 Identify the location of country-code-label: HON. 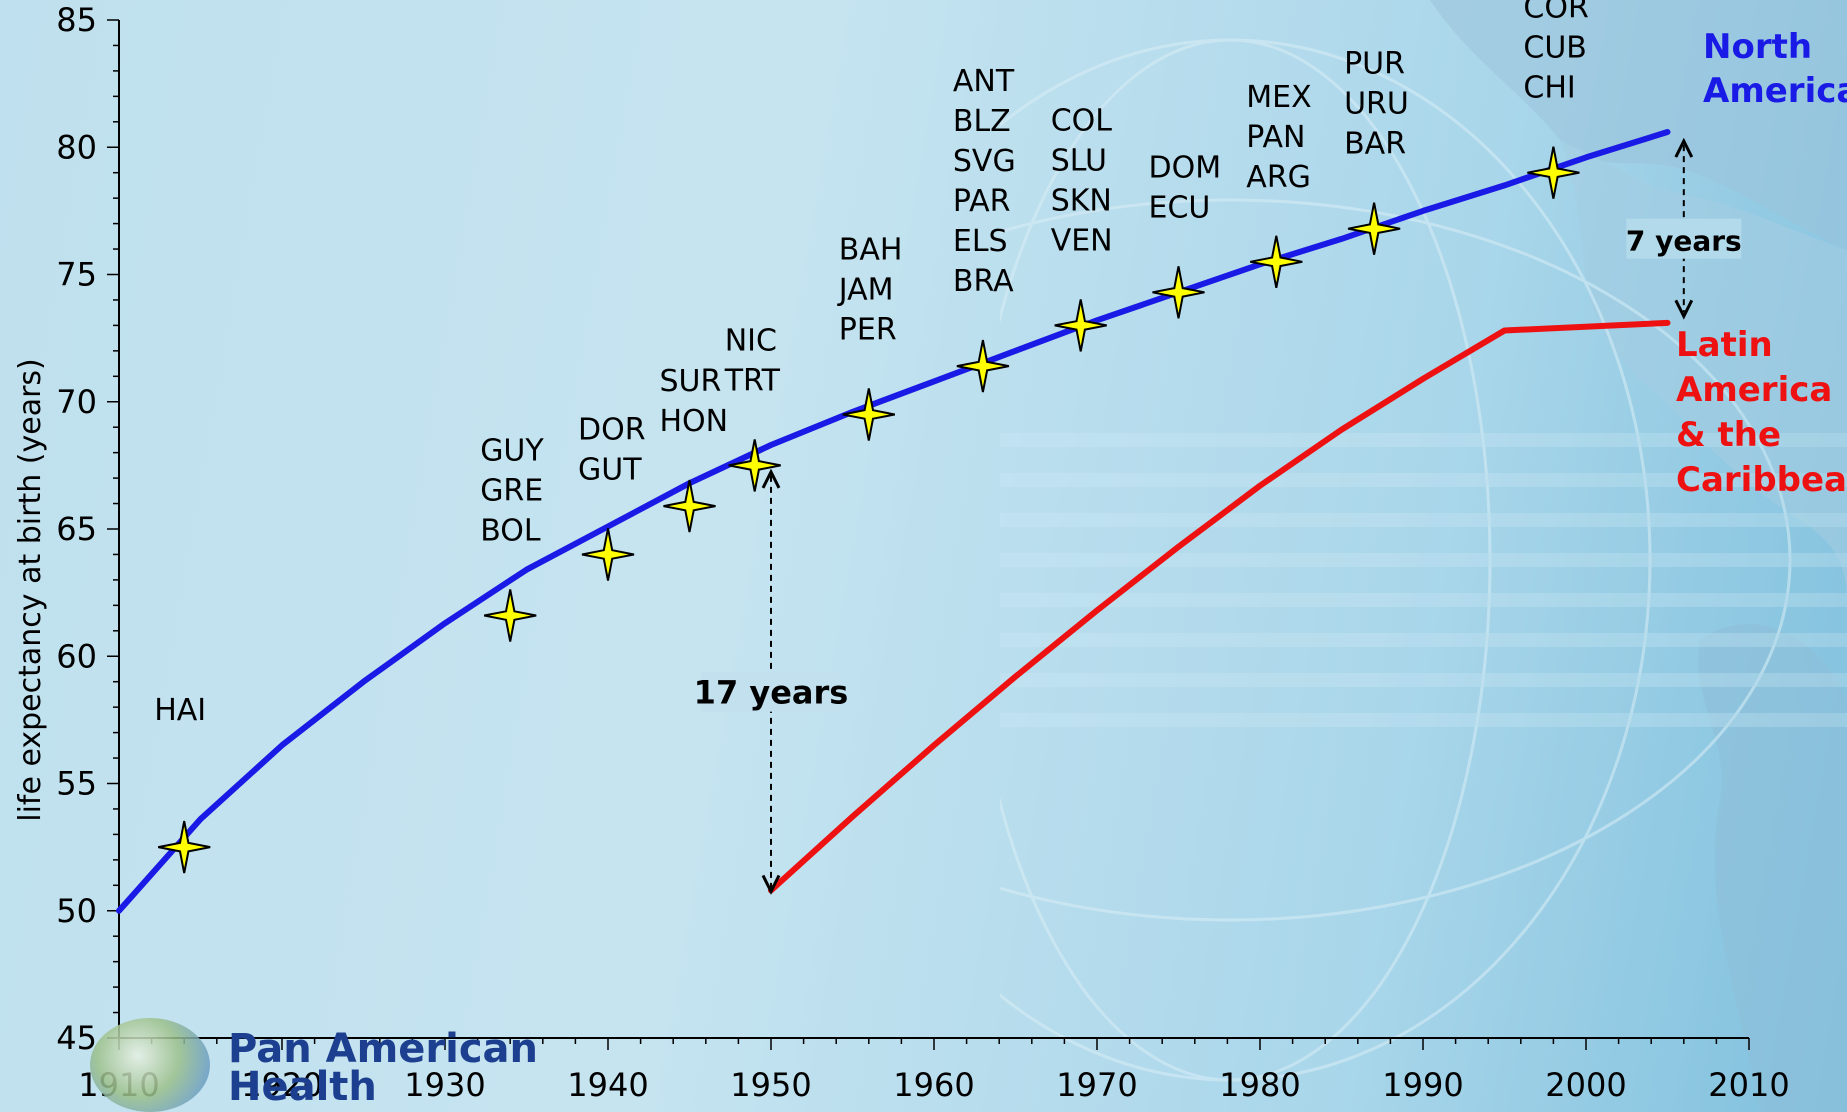
(694, 421).